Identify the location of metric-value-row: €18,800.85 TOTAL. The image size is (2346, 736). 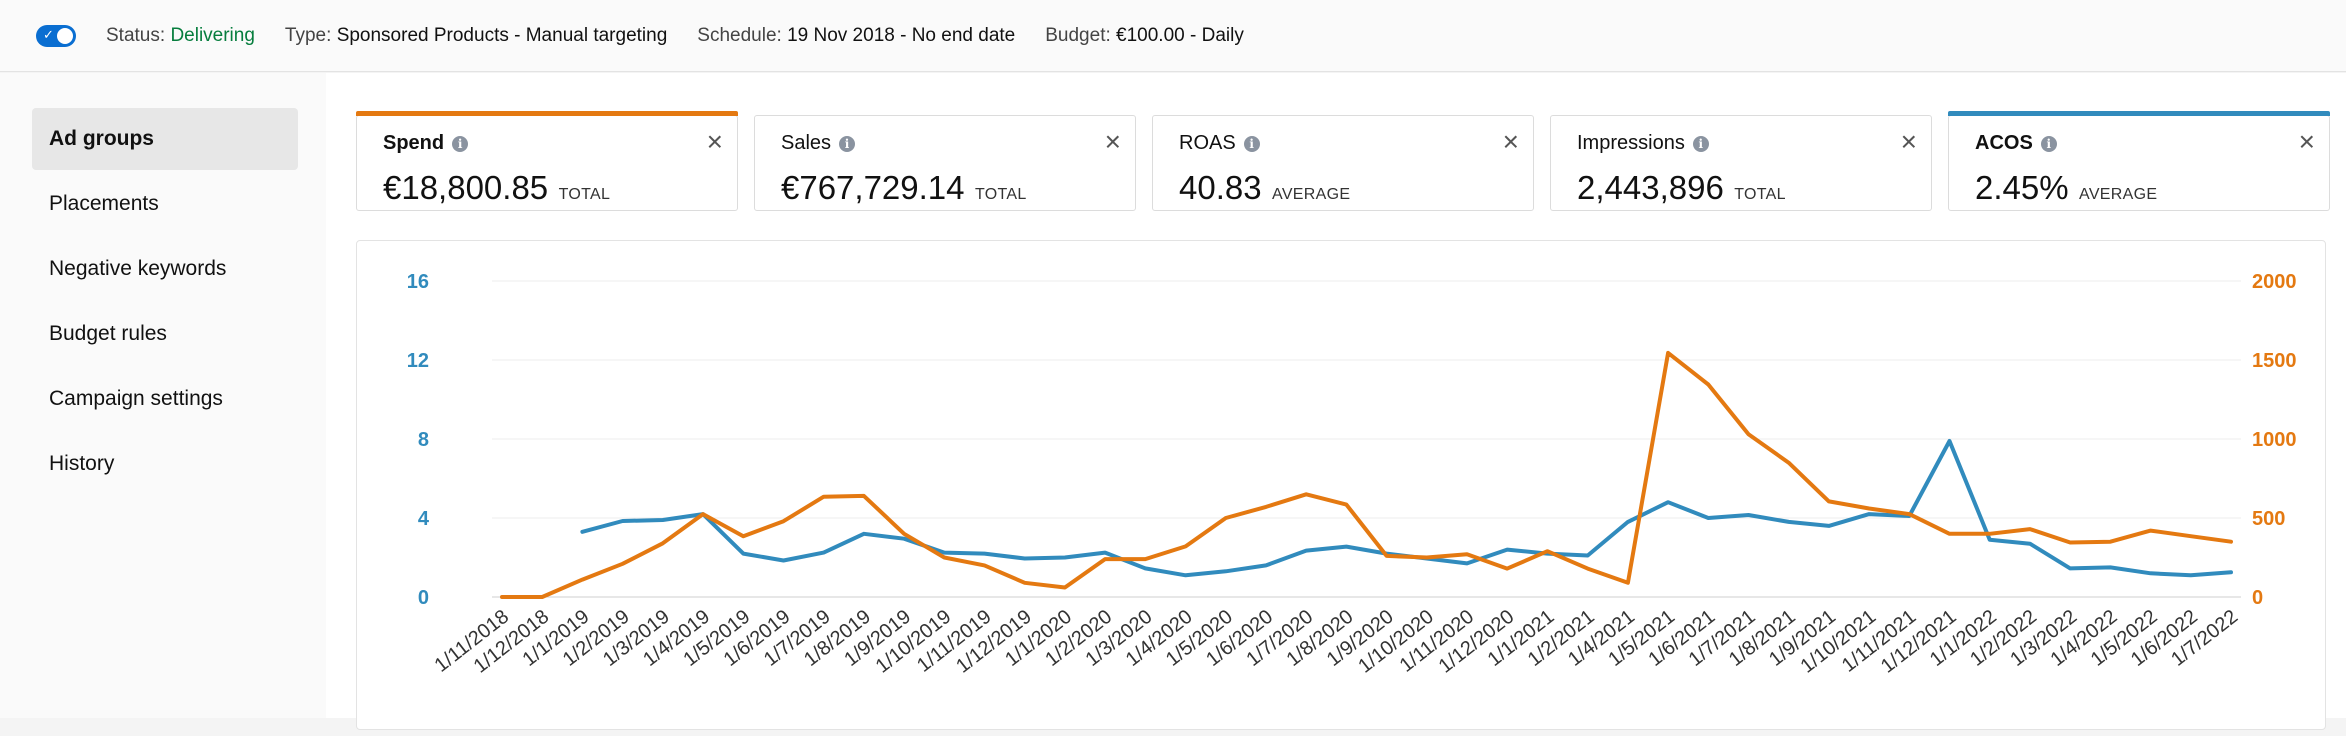
(547, 188).